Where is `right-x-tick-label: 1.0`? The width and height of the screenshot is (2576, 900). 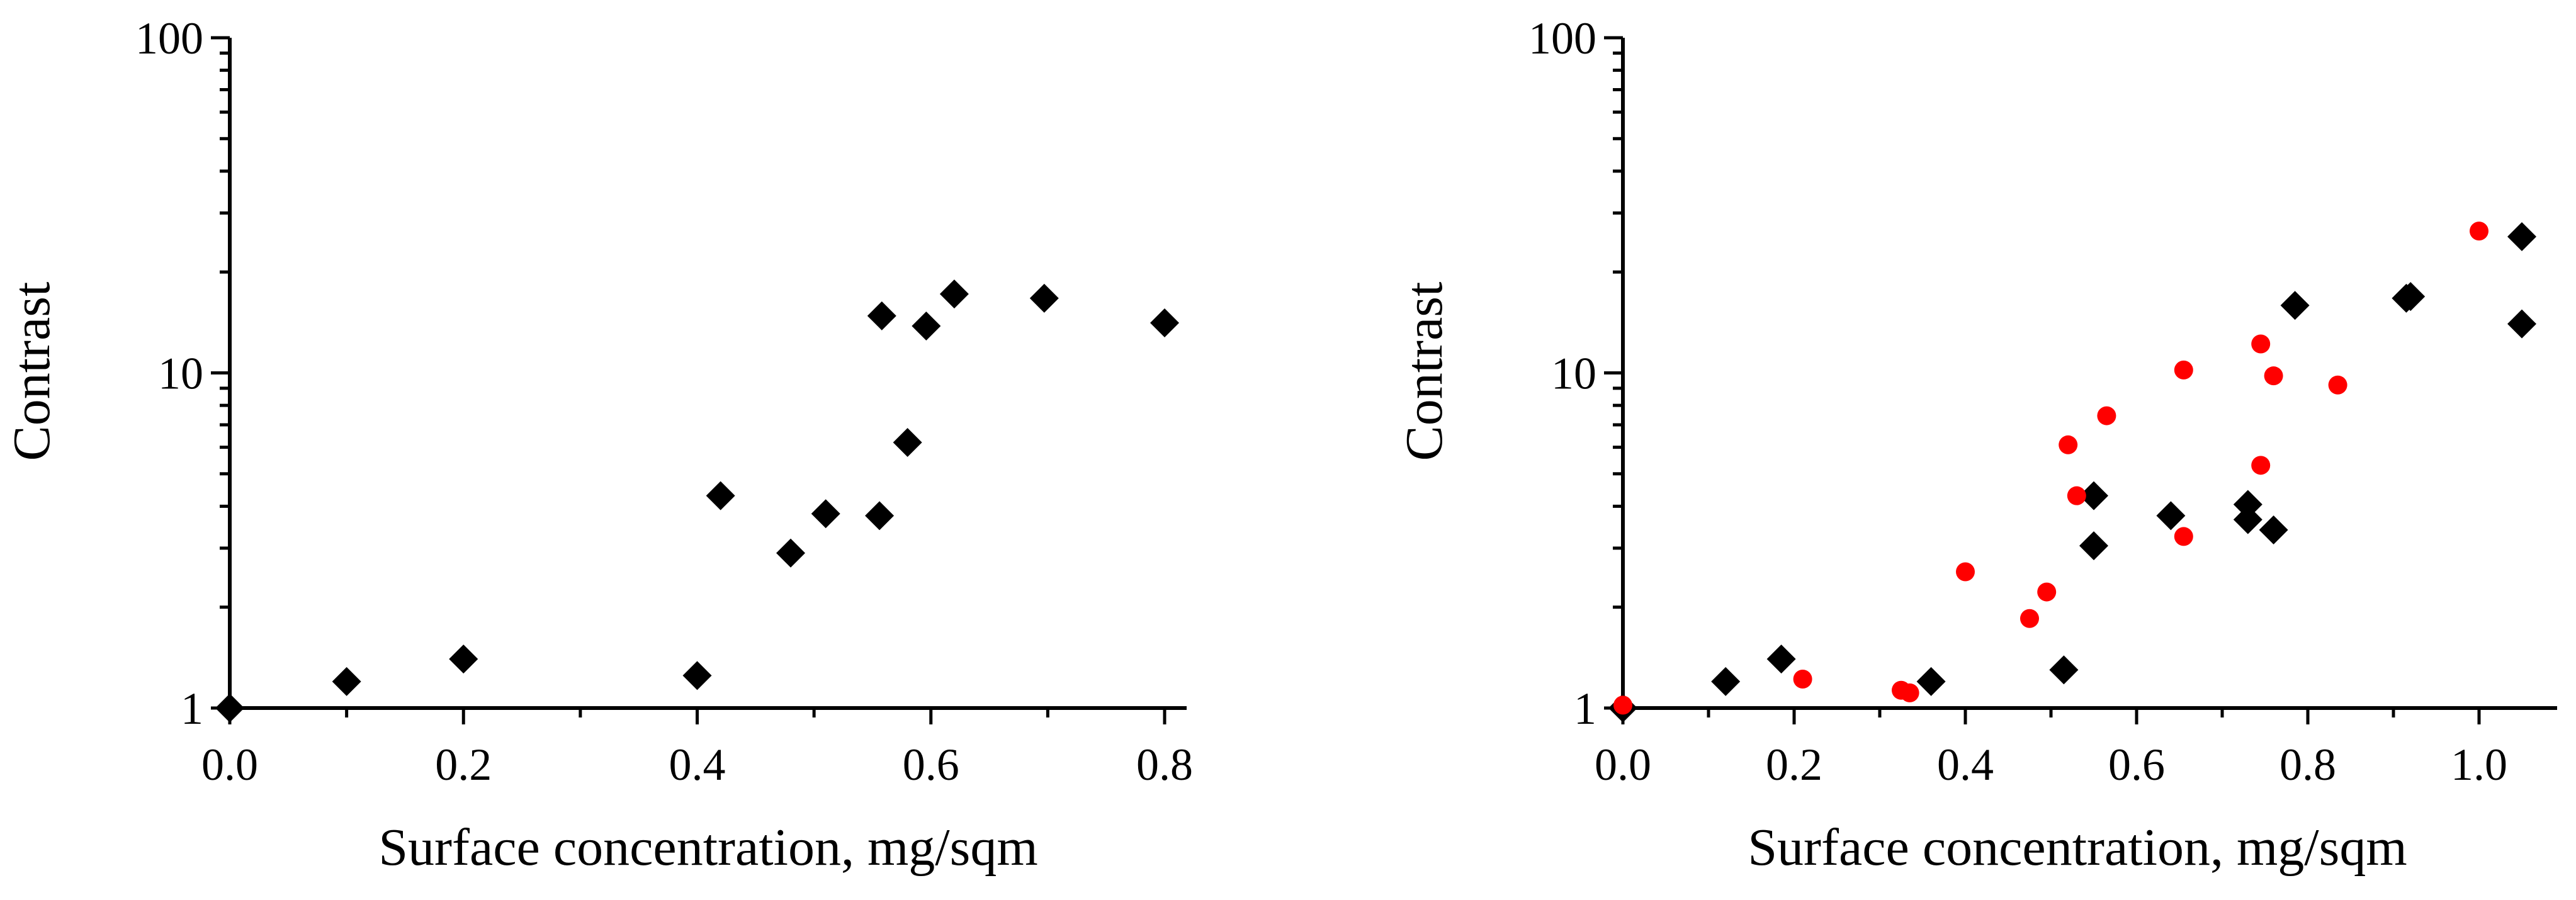
right-x-tick-label: 1.0 is located at coordinates (2479, 765).